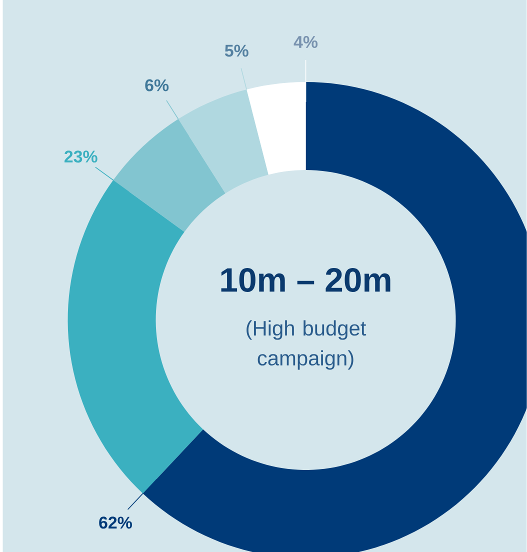 The image size is (527, 552). What do you see at coordinates (306, 345) in the screenshot?
I see `text: (High budget campaign)` at bounding box center [306, 345].